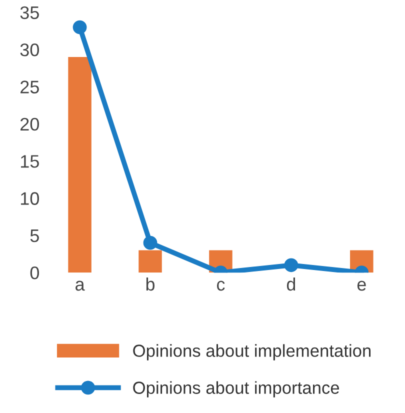 This screenshot has height=413, width=405. Describe the element at coordinates (29, 161) in the screenshot. I see `y-tick-label: 15` at that location.